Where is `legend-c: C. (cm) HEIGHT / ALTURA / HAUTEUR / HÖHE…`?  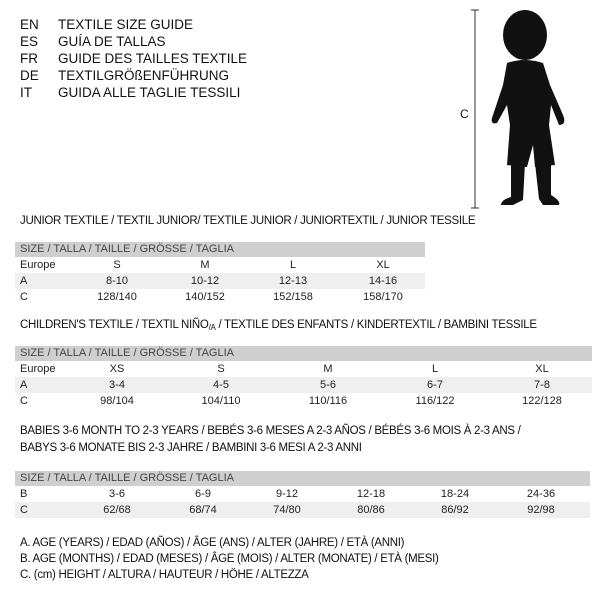 legend-c: C. (cm) HEIGHT / ALTURA / HAUTEUR / HÖHE… is located at coordinates (164, 575).